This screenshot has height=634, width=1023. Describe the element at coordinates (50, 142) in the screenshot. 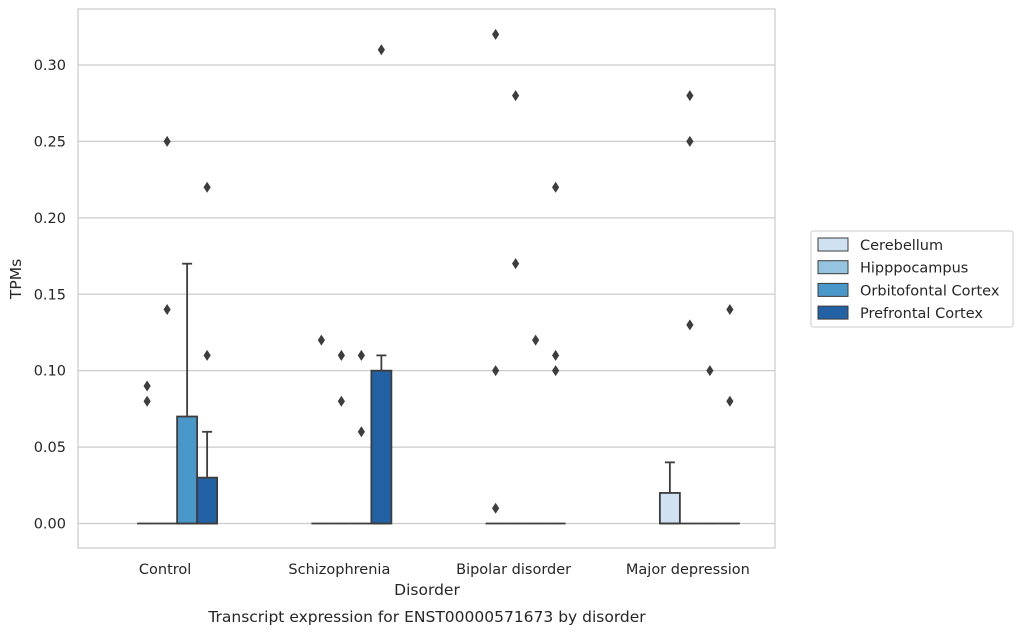

I see `y-tick-label: 0.25` at that location.